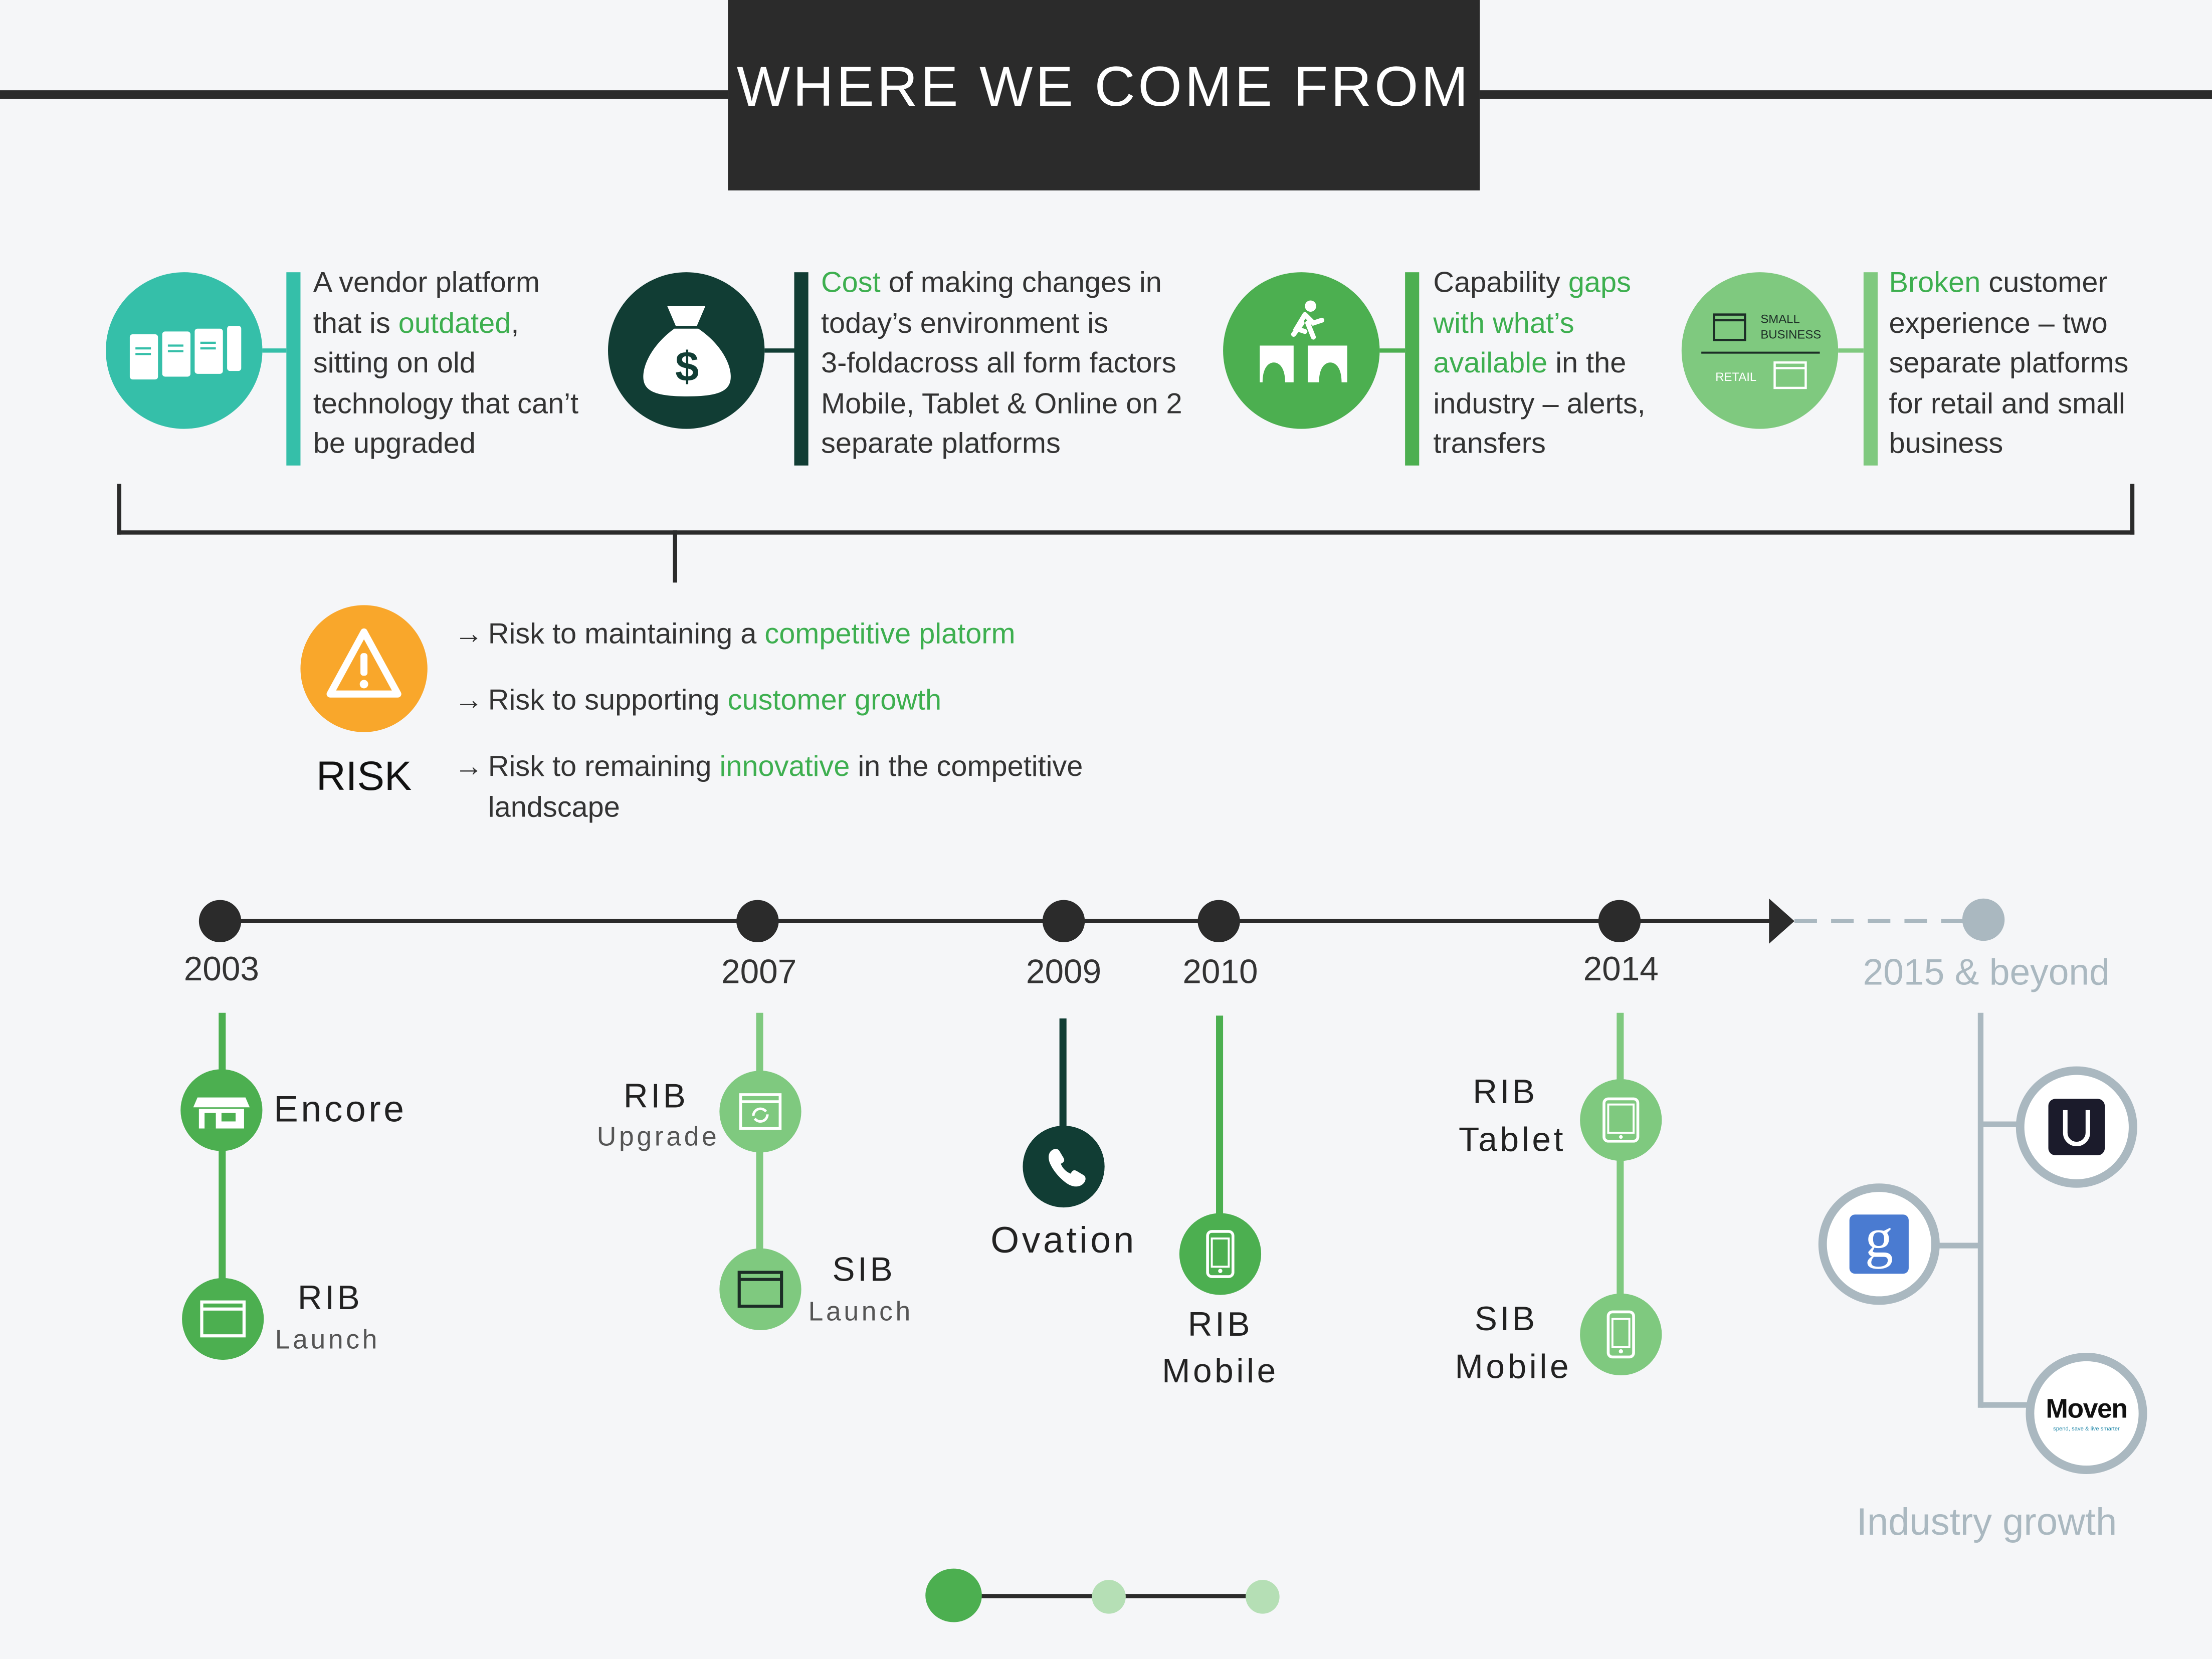 This screenshot has width=2212, height=1659. Describe the element at coordinates (340, 1109) in the screenshot. I see `milestone-encore: Encore` at that location.